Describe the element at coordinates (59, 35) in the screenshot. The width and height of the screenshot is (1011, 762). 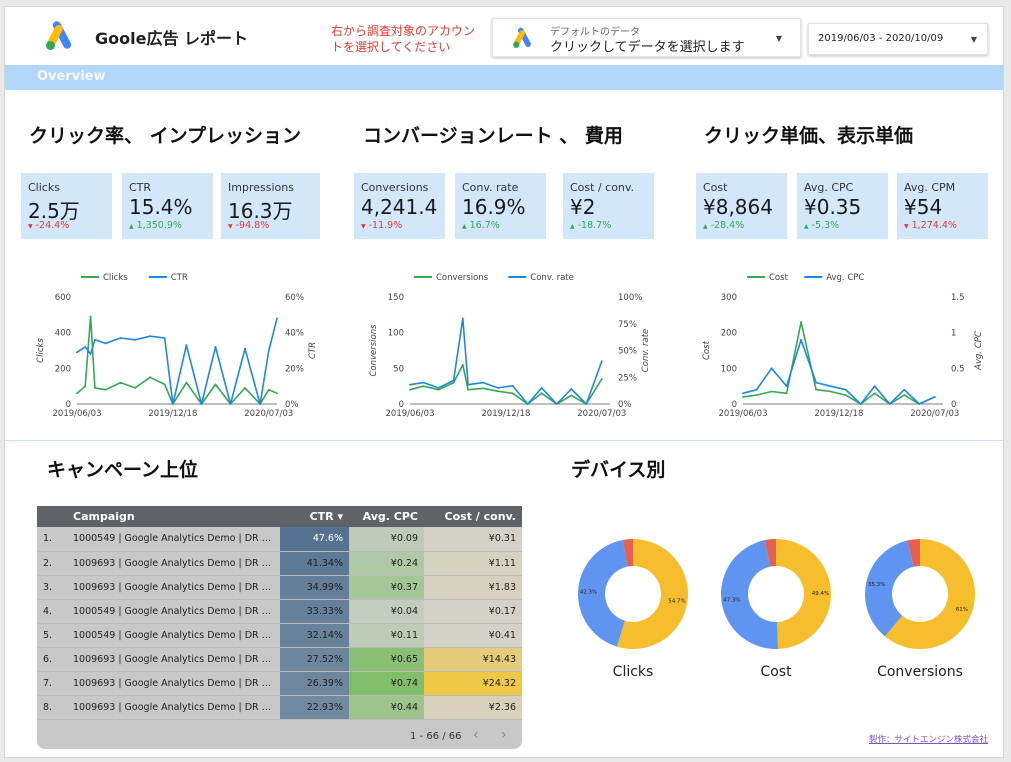
I see `google-ads-logo` at that location.